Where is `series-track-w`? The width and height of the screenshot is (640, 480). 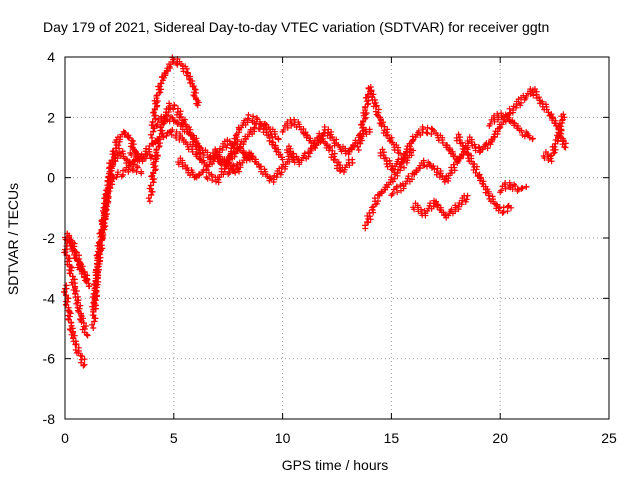 series-track-w is located at coordinates (484, 173).